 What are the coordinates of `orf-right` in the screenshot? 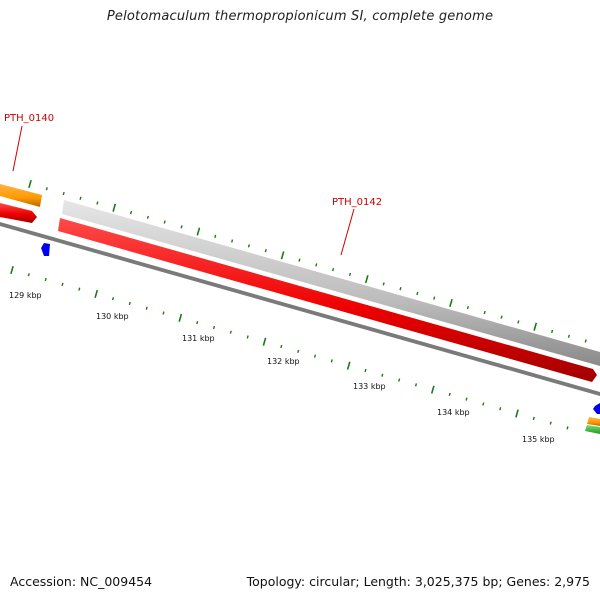 It's located at (593, 421).